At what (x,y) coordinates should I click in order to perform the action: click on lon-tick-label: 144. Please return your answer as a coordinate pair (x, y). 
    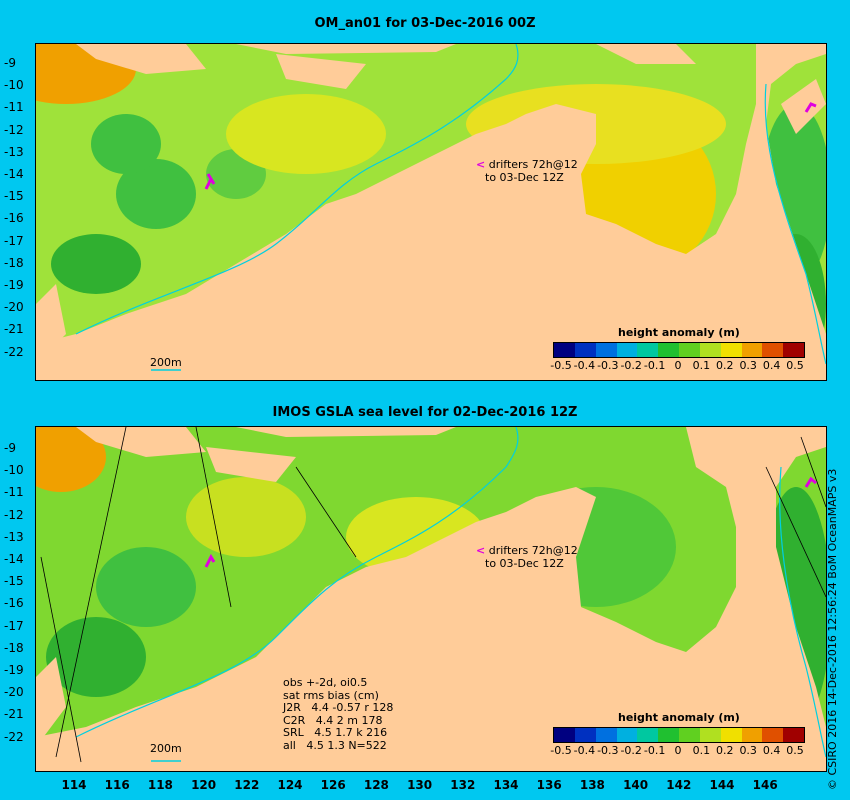
    Looking at the image, I should click on (722, 785).